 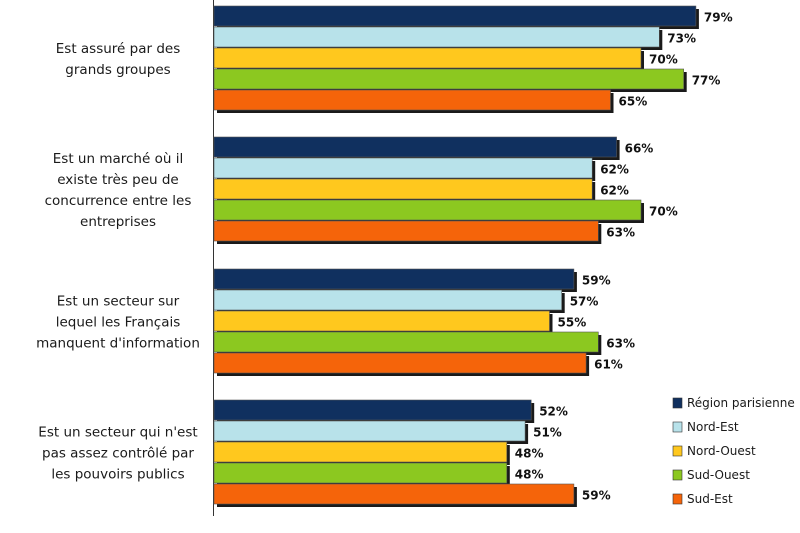 What do you see at coordinates (118, 454) in the screenshot?
I see `category-label: pas assez contrôlé par` at bounding box center [118, 454].